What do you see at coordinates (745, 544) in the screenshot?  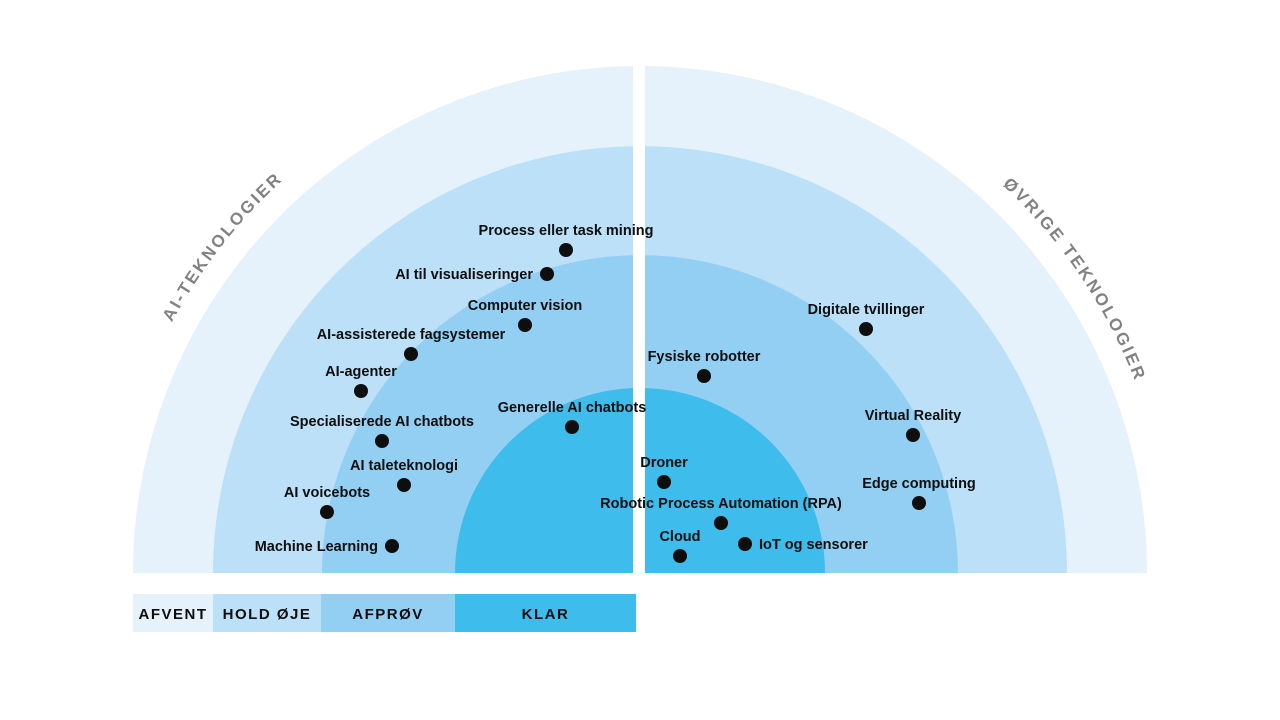 I see `tech-dot-iot-og-sensorer` at bounding box center [745, 544].